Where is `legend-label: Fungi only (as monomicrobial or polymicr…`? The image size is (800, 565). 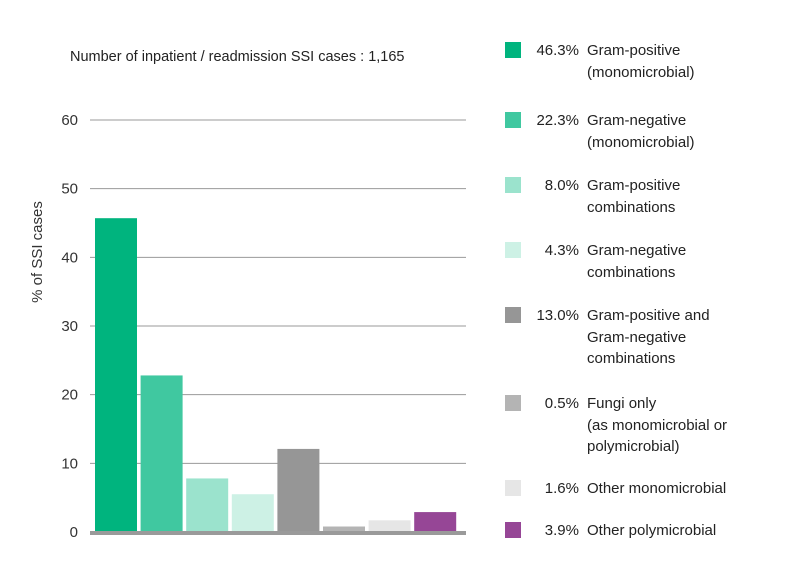
legend-label: Fungi only (as monomicrobial or polymicr… is located at coordinates (657, 425).